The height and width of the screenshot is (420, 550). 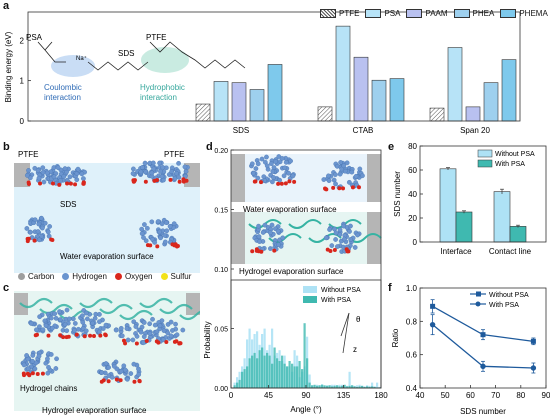 I want to click on atom-legend-label: Hydrogen, so click(x=89, y=276).